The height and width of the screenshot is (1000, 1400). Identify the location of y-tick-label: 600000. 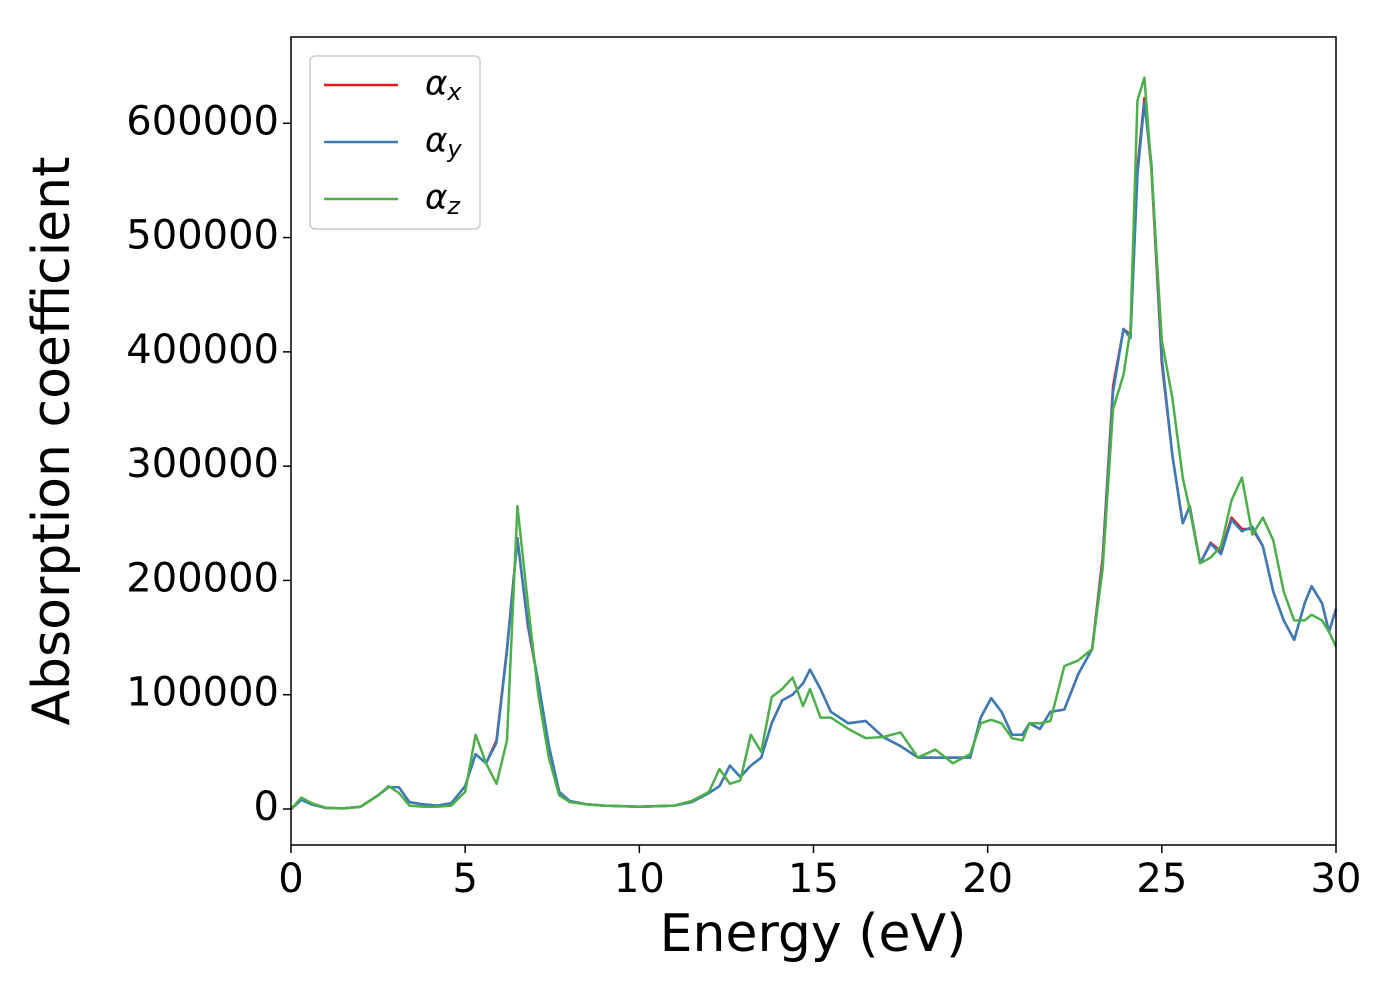
(202, 121).